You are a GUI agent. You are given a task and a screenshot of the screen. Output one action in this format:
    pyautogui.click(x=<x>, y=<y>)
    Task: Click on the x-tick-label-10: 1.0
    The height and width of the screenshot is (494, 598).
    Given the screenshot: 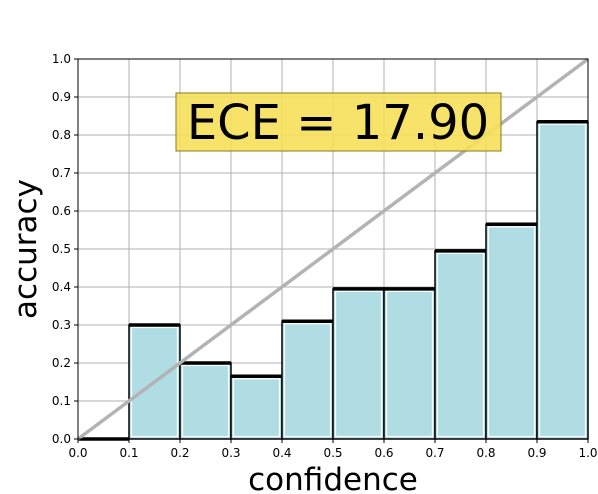 What is the action you would take?
    pyautogui.click(x=587, y=453)
    